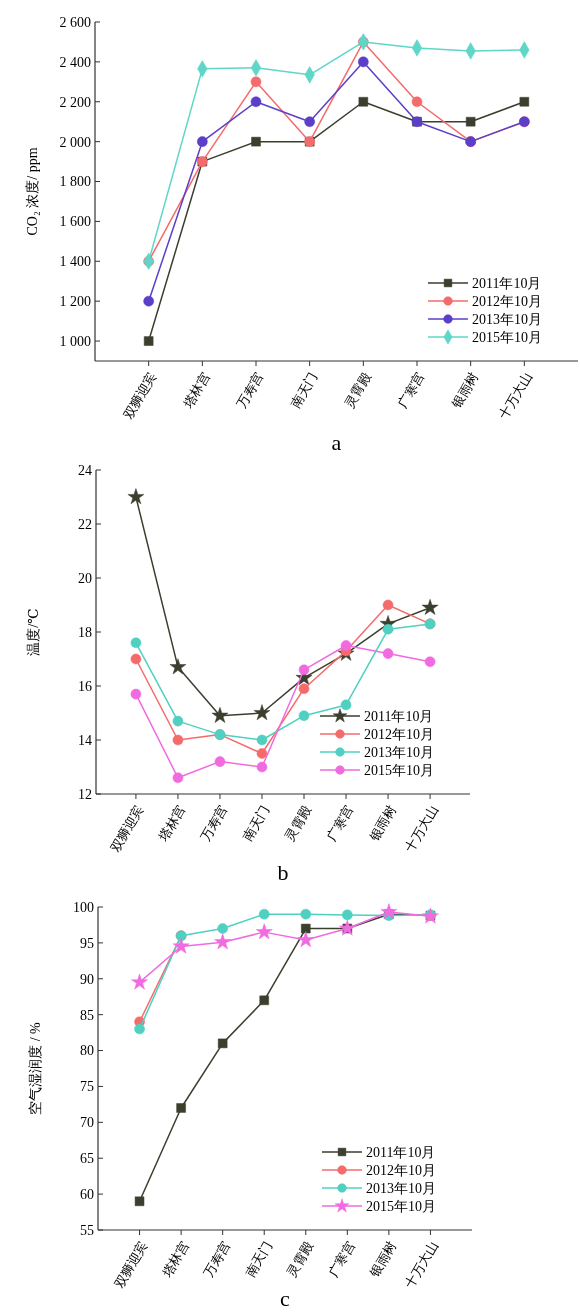 The height and width of the screenshot is (1314, 580). Describe the element at coordinates (85, 632) in the screenshot. I see `y-tick-label: 18` at that location.